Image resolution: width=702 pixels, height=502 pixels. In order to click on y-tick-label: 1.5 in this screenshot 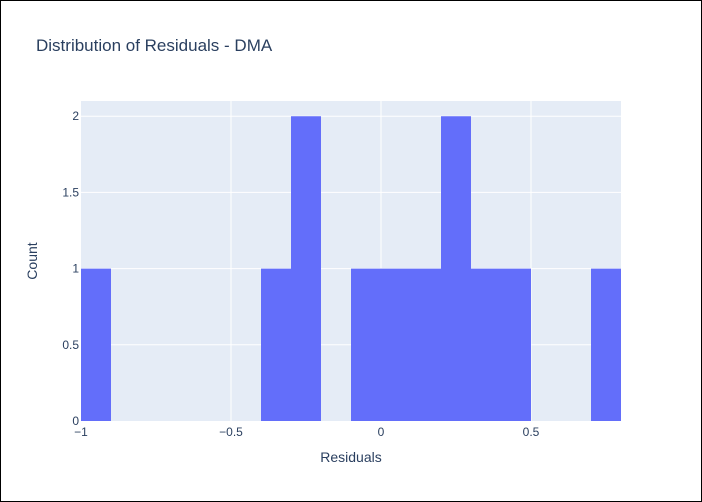, I will do `click(70, 192)`.